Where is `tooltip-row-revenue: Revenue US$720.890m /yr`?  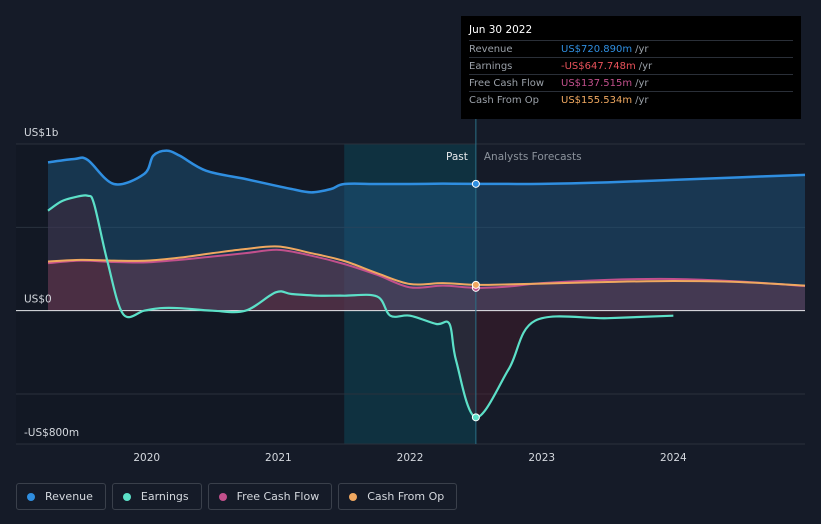 tooltip-row-revenue: Revenue US$720.890m /yr is located at coordinates (631, 49).